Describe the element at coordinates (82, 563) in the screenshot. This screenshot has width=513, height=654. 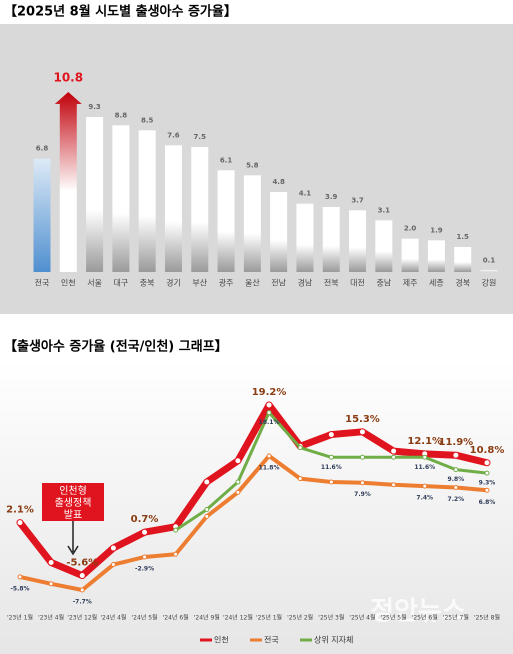
I see `value-label: -5.6%` at that location.